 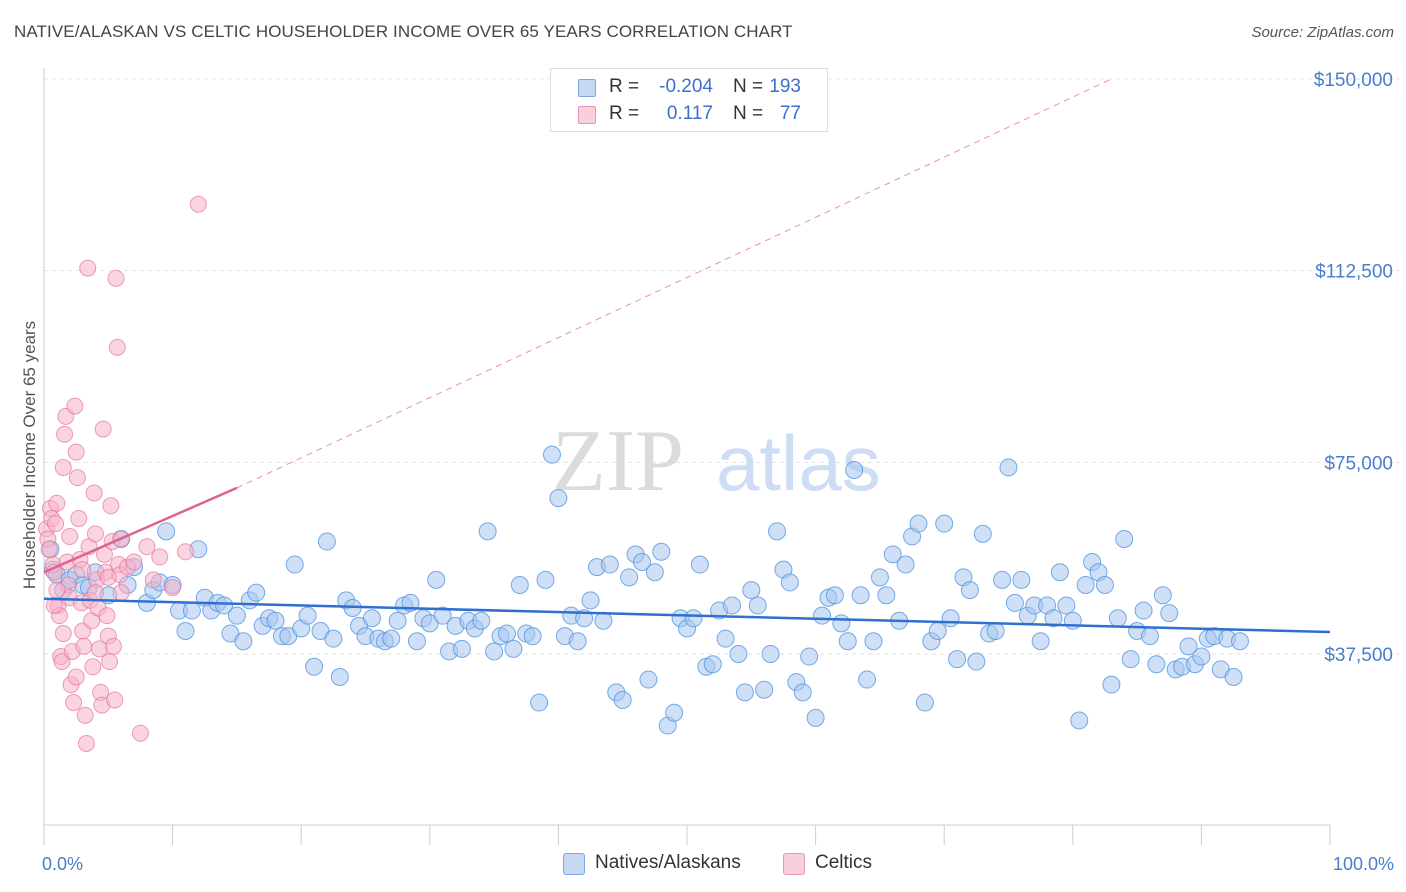 I want to click on y-tick-label: $150,000, so click(x=1353, y=80).